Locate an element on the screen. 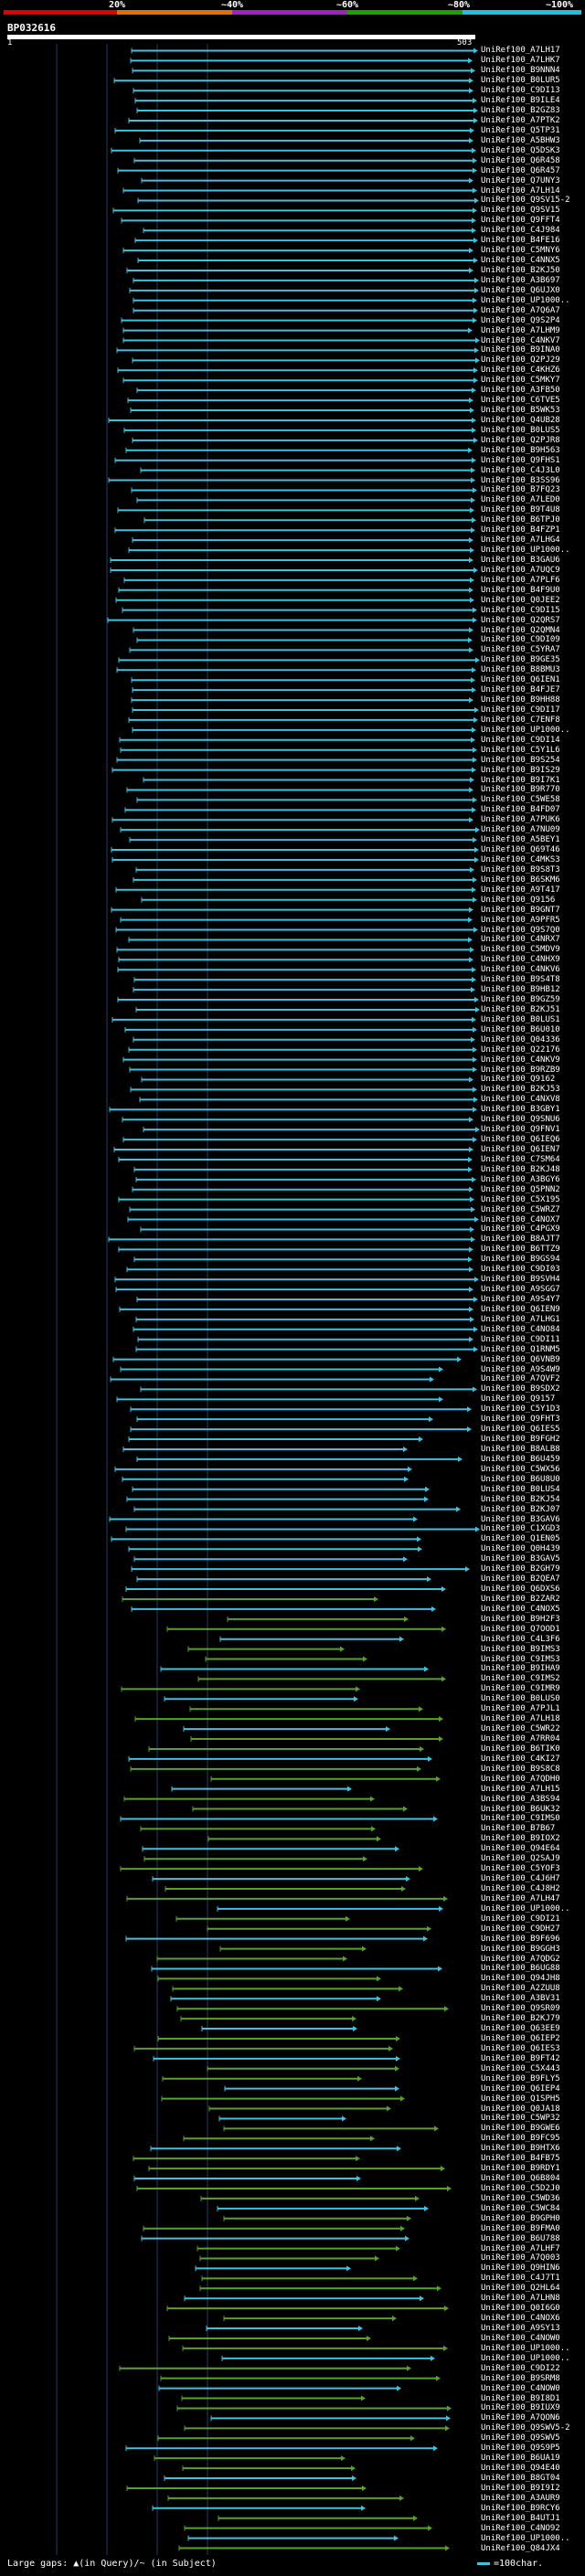 This screenshot has height=2576, width=585. hit-label: UniRef100_B4UTJ1 is located at coordinates (520, 2518).